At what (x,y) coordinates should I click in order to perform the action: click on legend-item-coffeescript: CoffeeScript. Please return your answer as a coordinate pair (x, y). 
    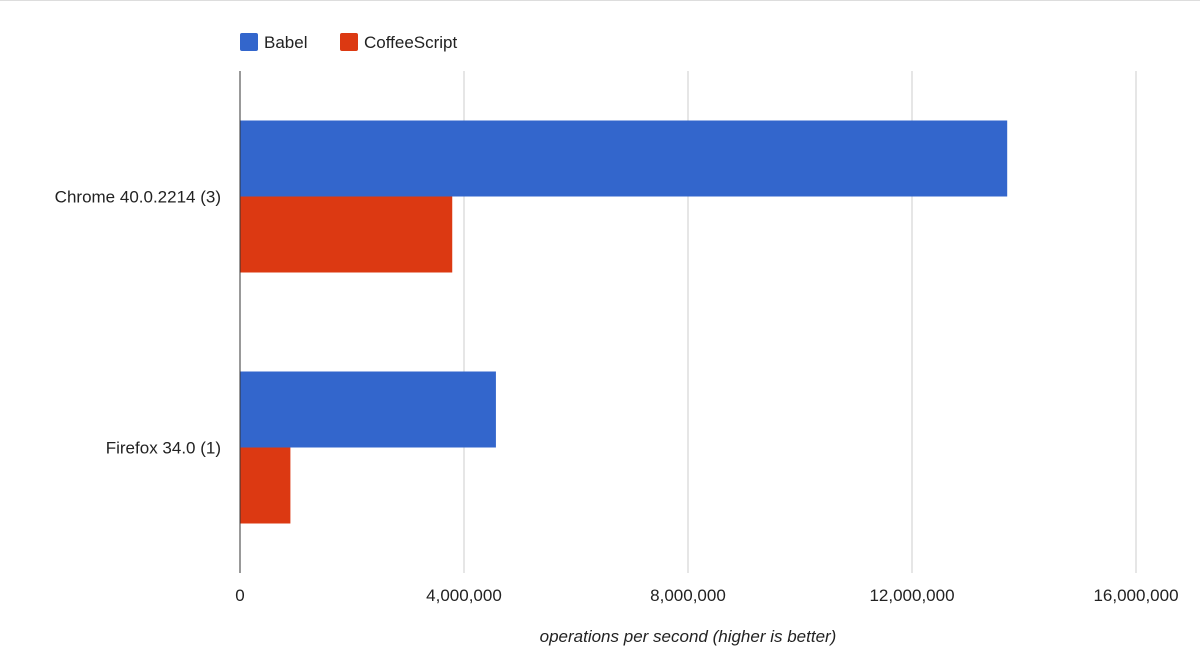
    Looking at the image, I should click on (399, 42).